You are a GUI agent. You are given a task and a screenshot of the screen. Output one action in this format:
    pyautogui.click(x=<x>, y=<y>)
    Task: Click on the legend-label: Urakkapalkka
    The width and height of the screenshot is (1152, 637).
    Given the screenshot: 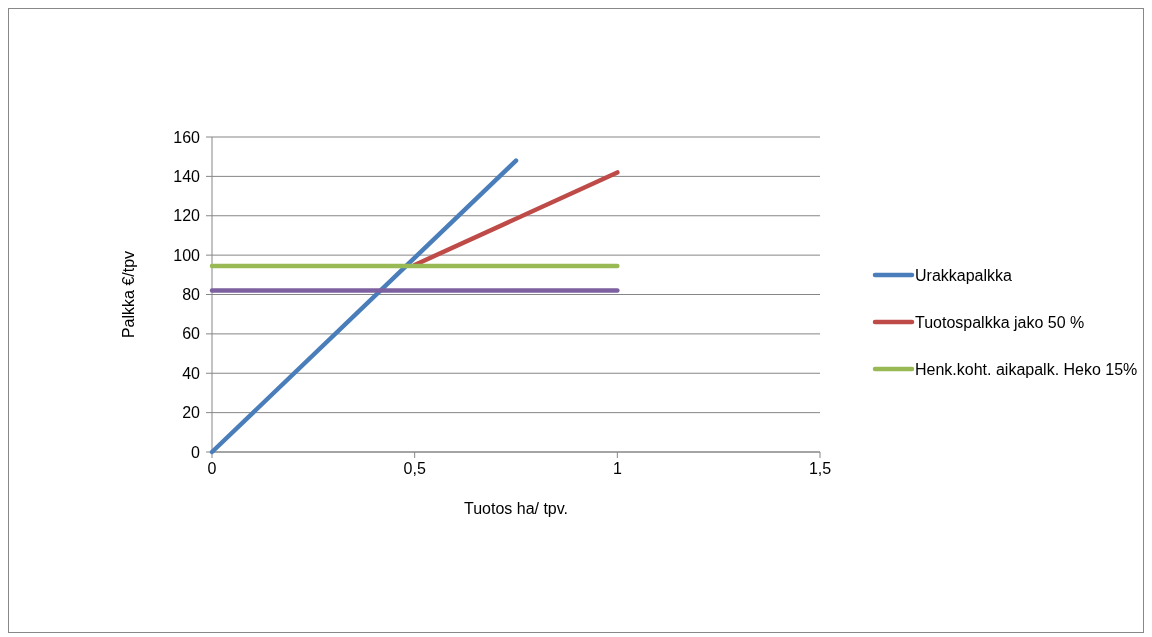 What is the action you would take?
    pyautogui.click(x=964, y=275)
    